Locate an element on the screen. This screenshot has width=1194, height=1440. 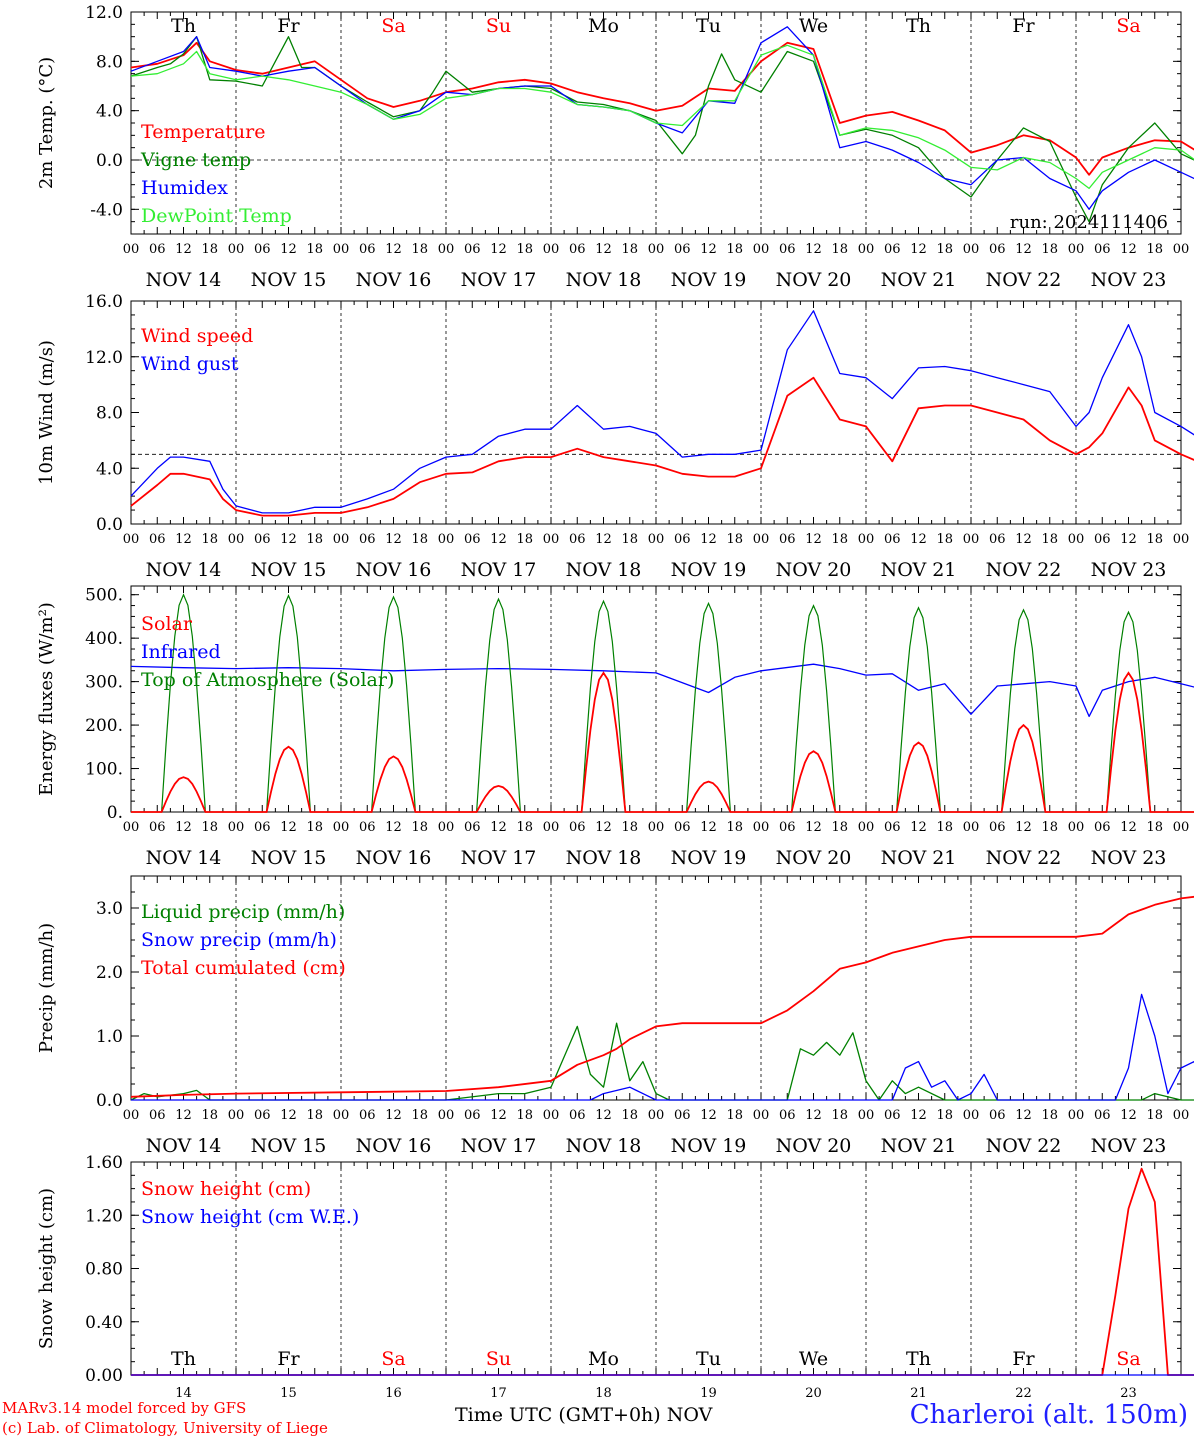
series-vigne-temp is located at coordinates (662, 129).